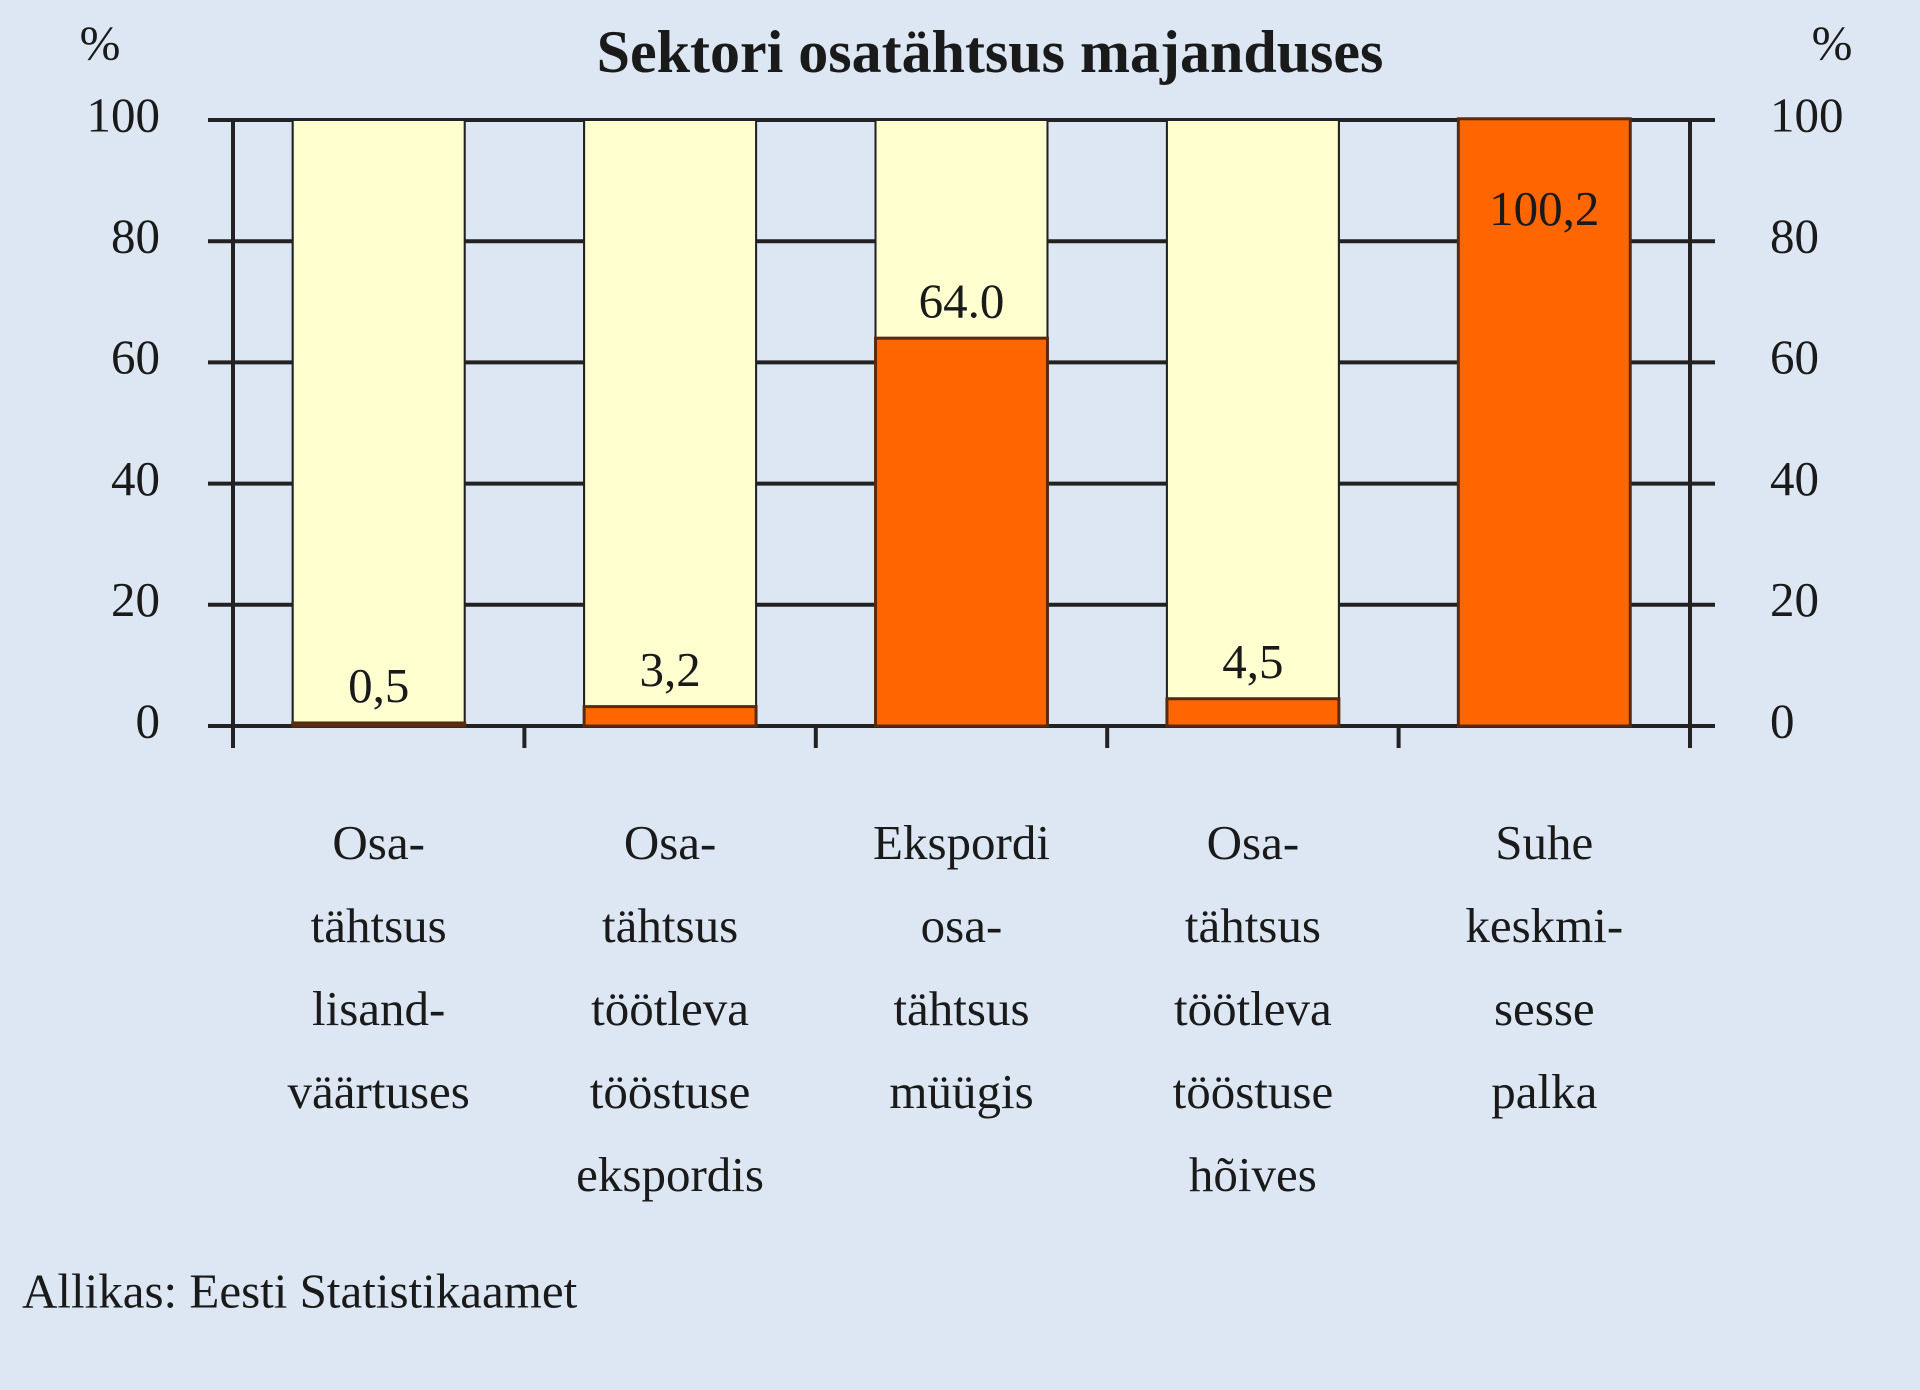  I want to click on x-tick-label-line: sesse, so click(1544, 1008).